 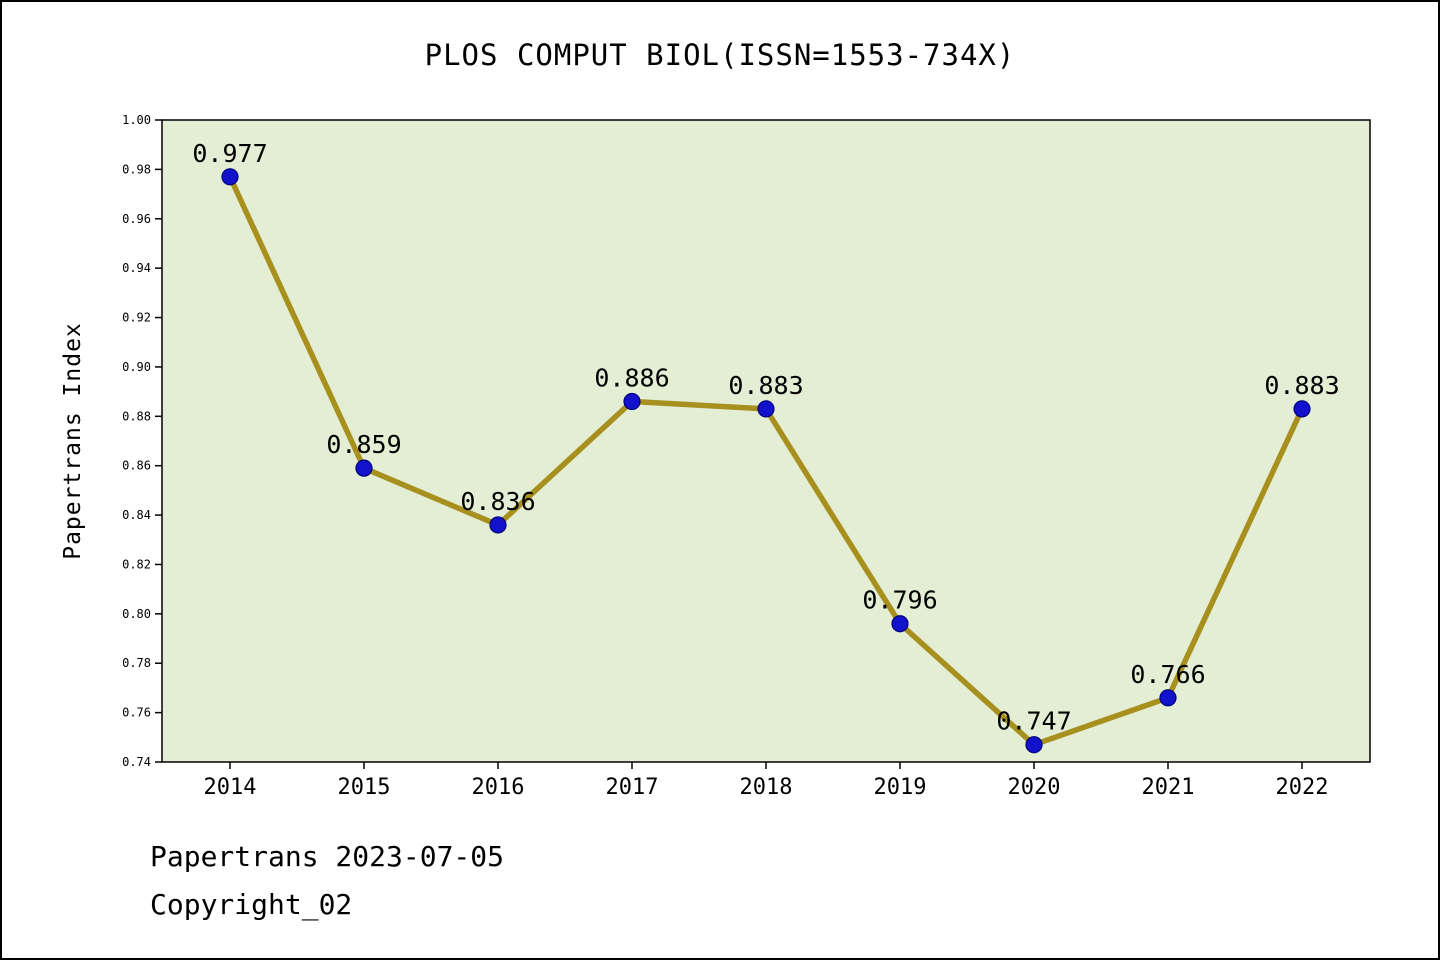 What do you see at coordinates (136, 367) in the screenshot?
I see `y-tick-label: 0.90` at bounding box center [136, 367].